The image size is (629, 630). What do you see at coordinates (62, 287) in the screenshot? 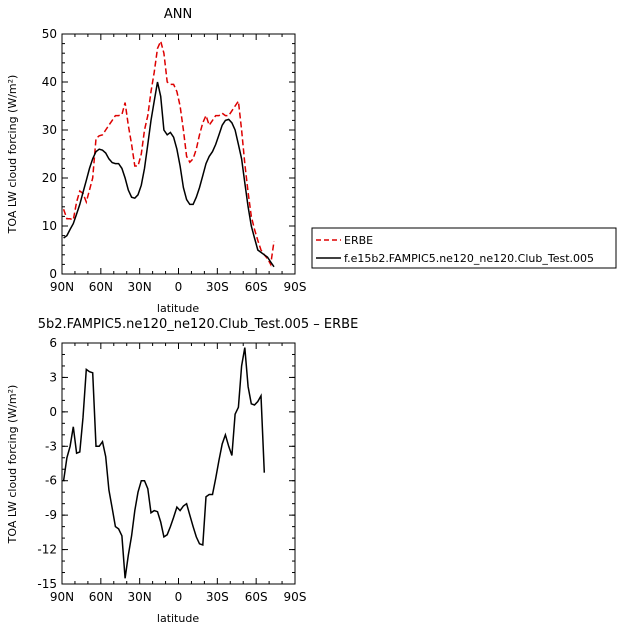
I see `top-x-tick-label: 90N` at bounding box center [62, 287].